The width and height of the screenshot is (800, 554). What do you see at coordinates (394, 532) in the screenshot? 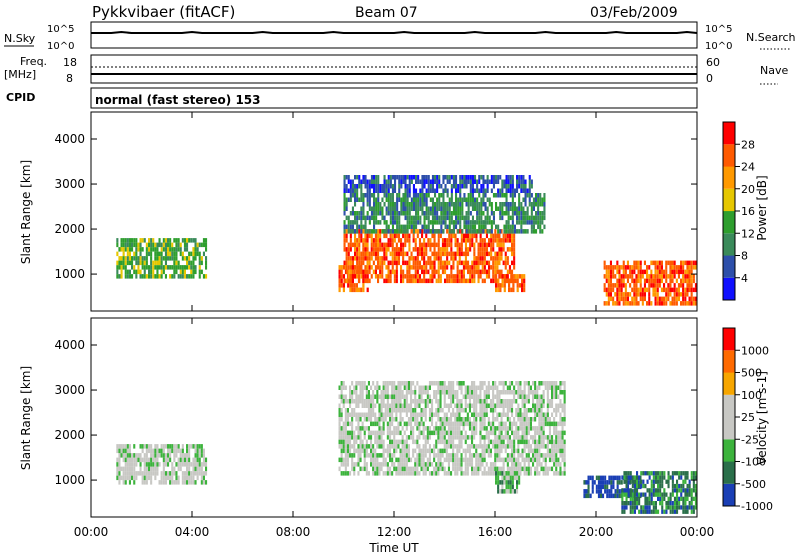
I see `x-tick-label: 12:00` at bounding box center [394, 532].